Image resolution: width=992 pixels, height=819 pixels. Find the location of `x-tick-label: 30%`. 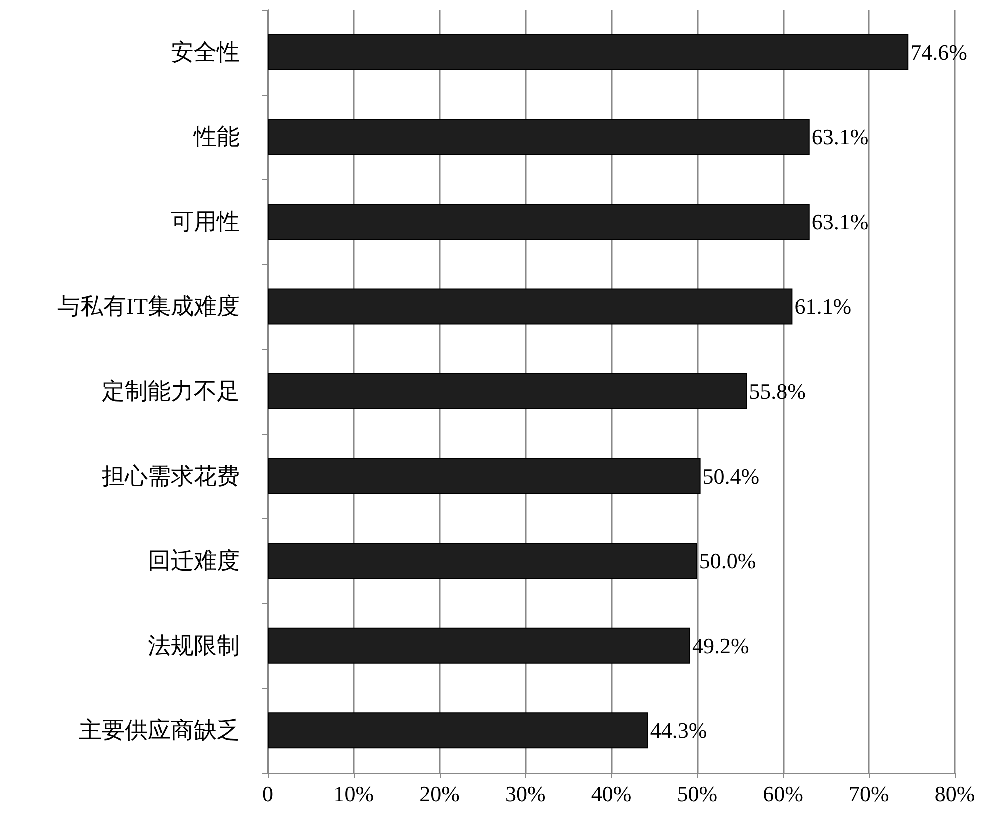

x-tick-label: 30% is located at coordinates (525, 794).